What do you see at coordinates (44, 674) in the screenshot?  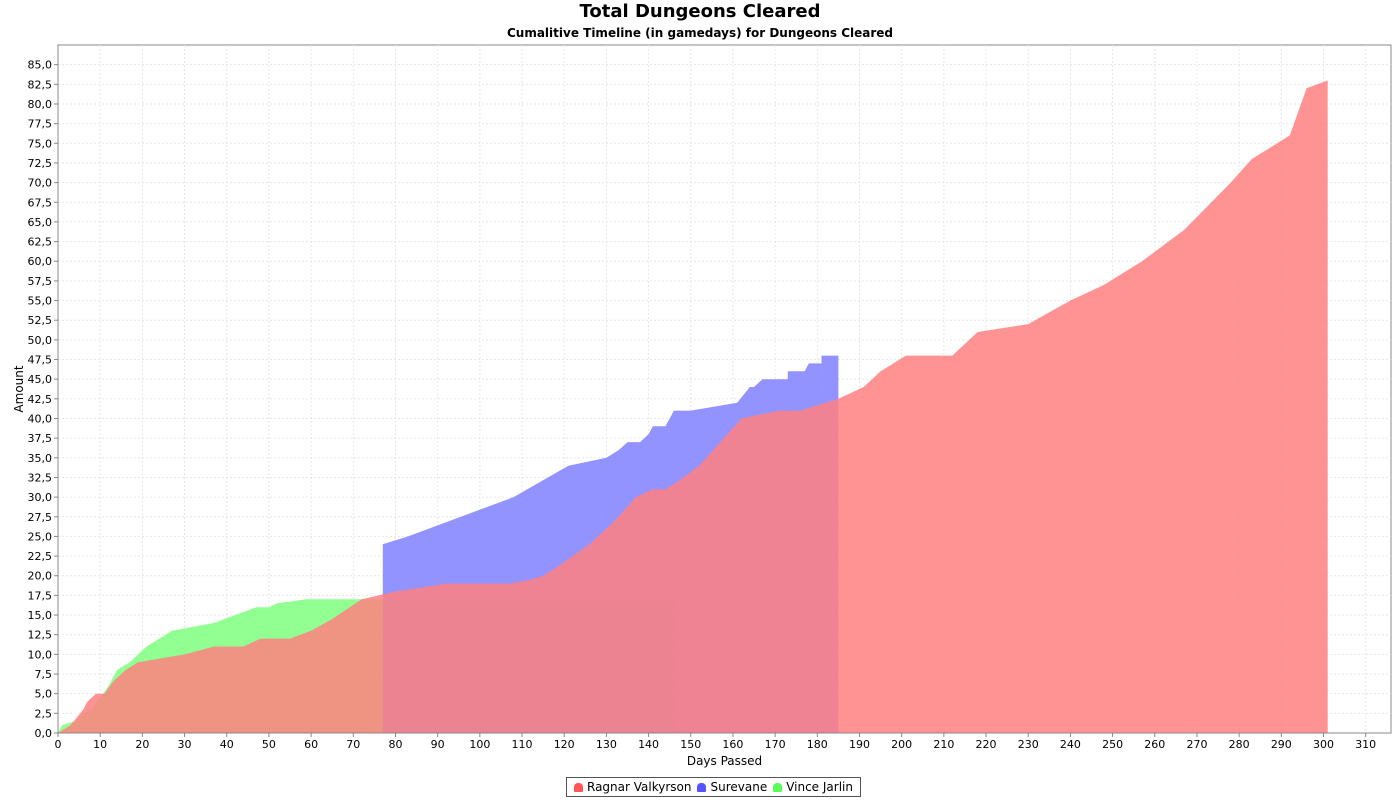 I see `y-tick-label: 7,5` at bounding box center [44, 674].